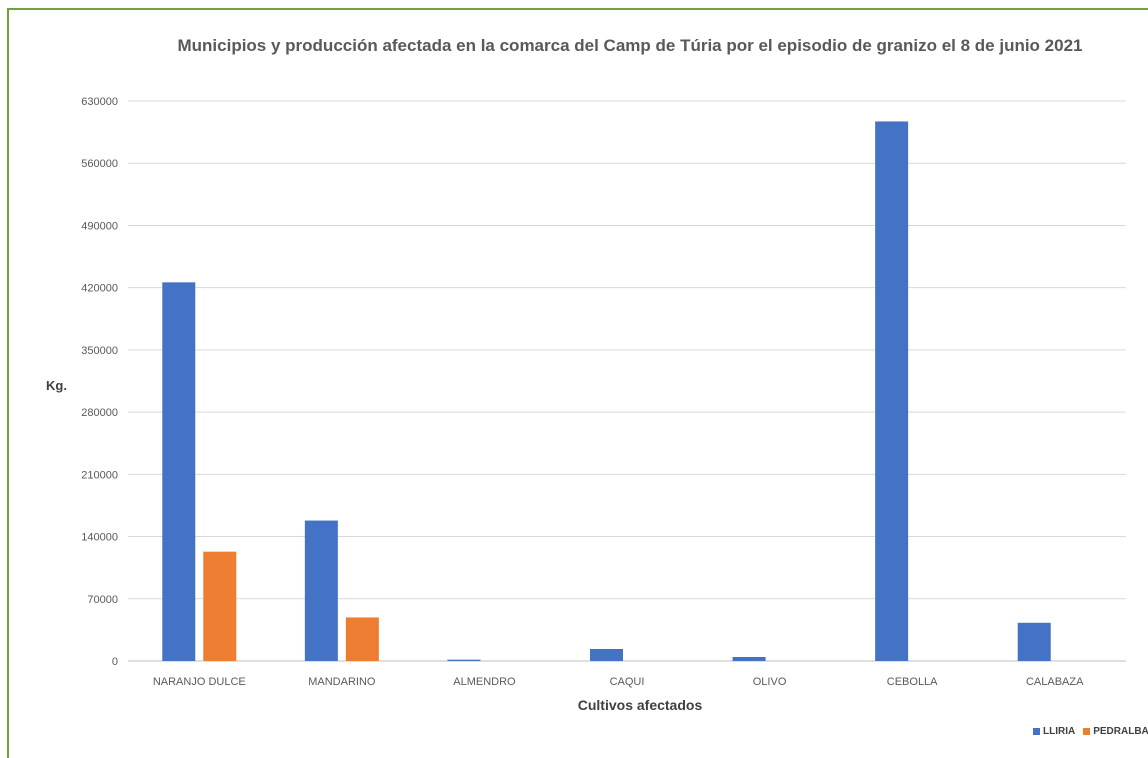  Describe the element at coordinates (102, 600) in the screenshot. I see `y-tick-label: 70000` at that location.